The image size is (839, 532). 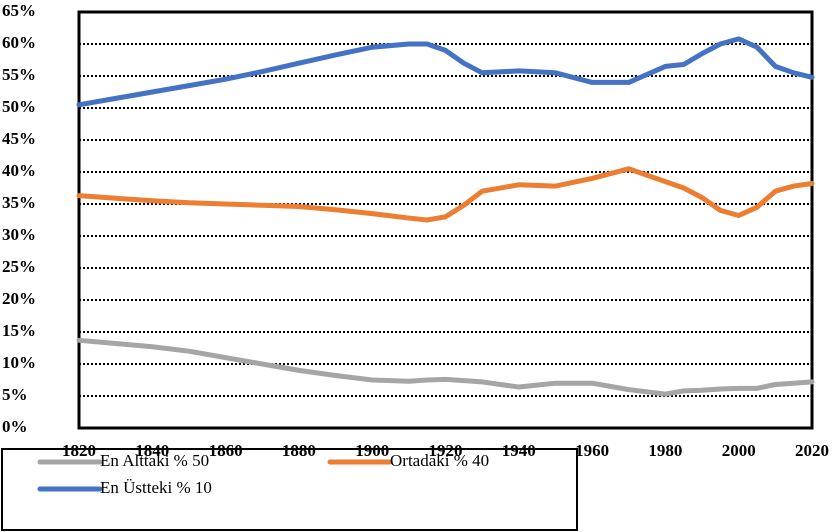 What do you see at coordinates (19, 42) in the screenshot?
I see `y-tick-label: 60%` at bounding box center [19, 42].